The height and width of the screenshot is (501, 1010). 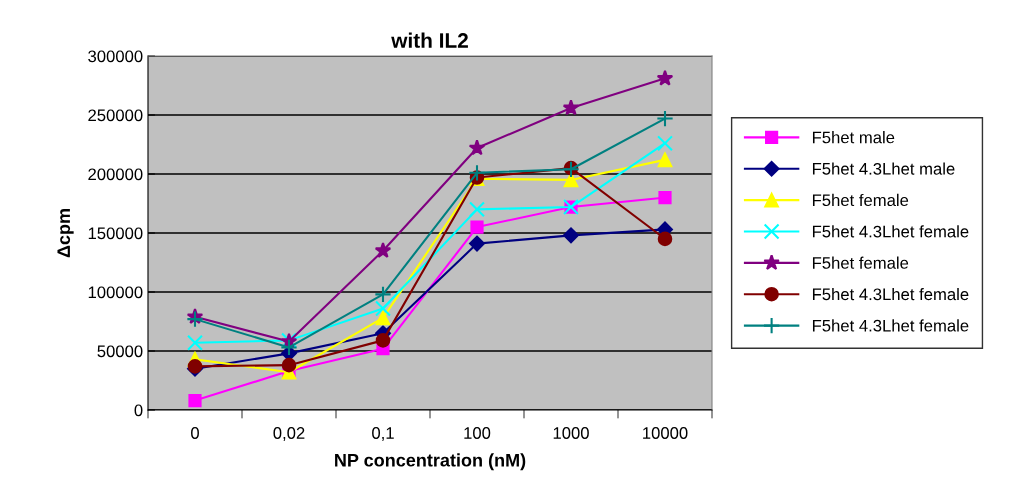 I want to click on x-tick-label: 0, so click(x=195, y=433).